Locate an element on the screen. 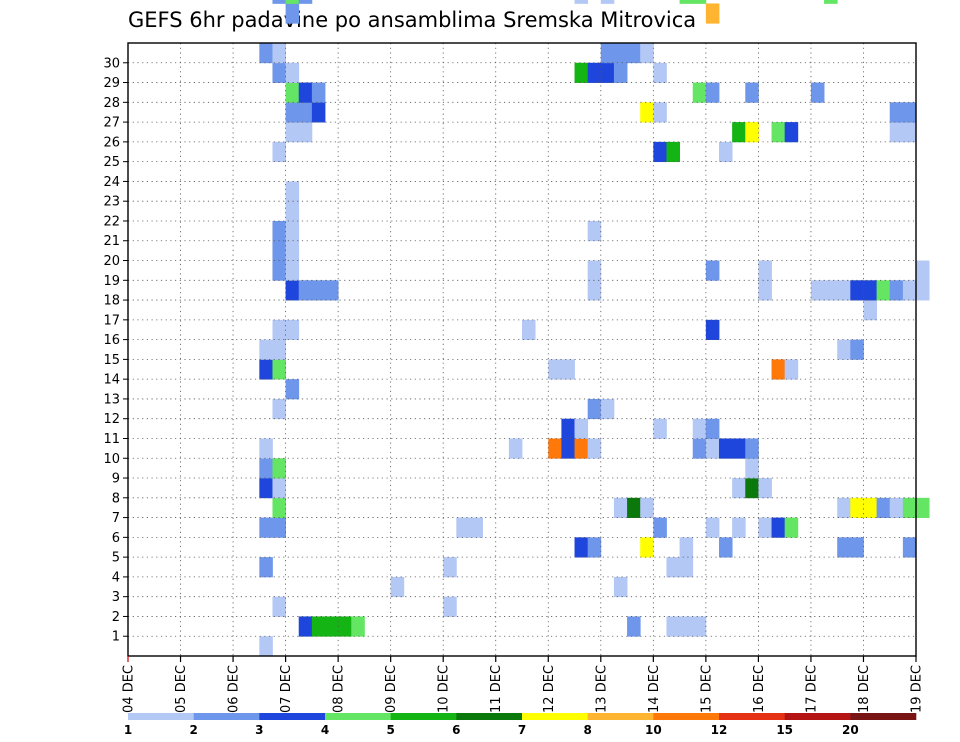 Image resolution: width=960 pixels, height=742 pixels. x-tick-label: 04 DEC is located at coordinates (129, 689).